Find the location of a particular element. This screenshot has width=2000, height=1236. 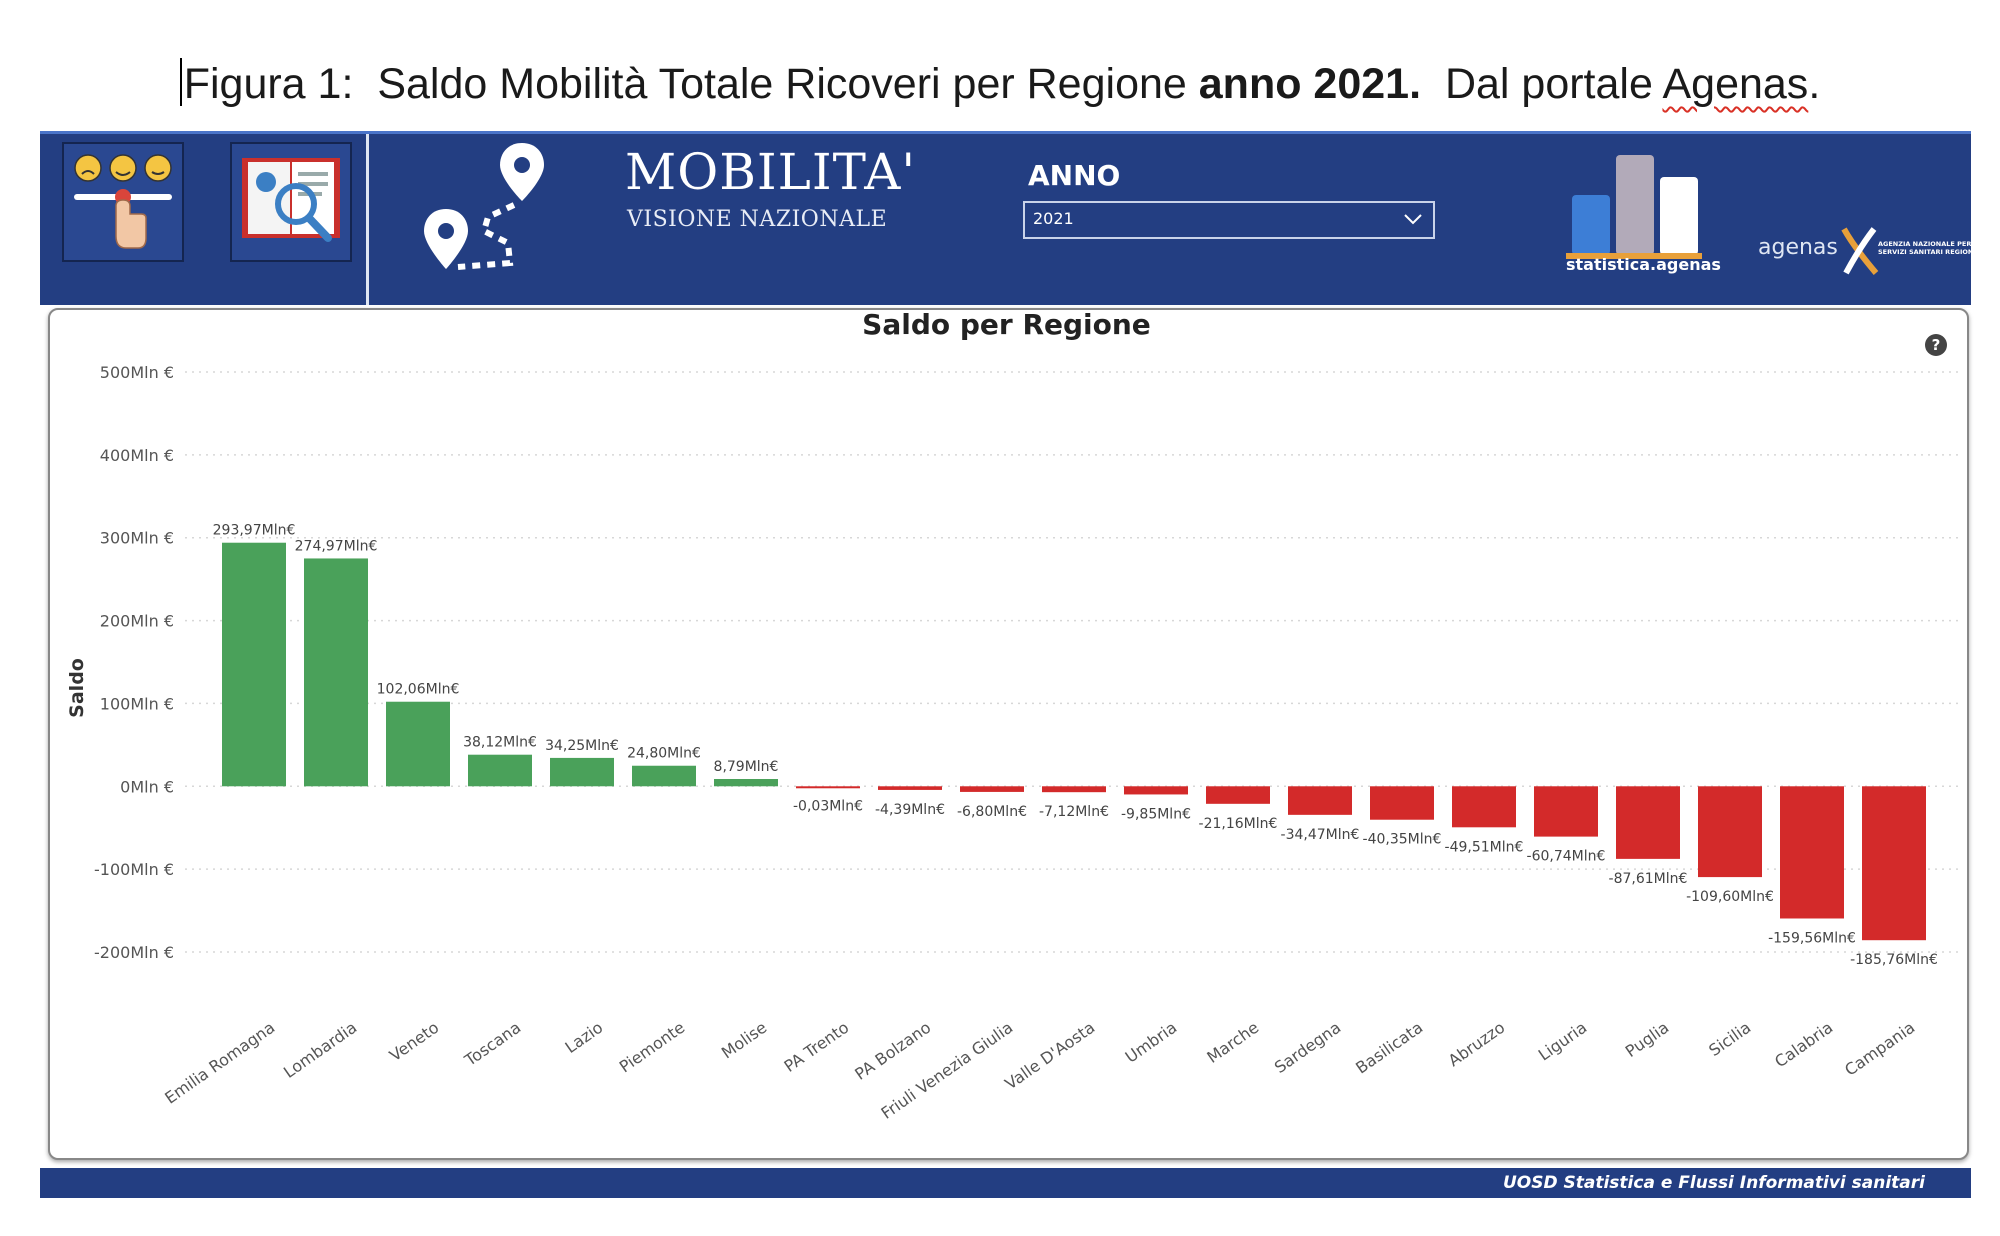

x-tick-label: Toscana is located at coordinates (492, 1044).